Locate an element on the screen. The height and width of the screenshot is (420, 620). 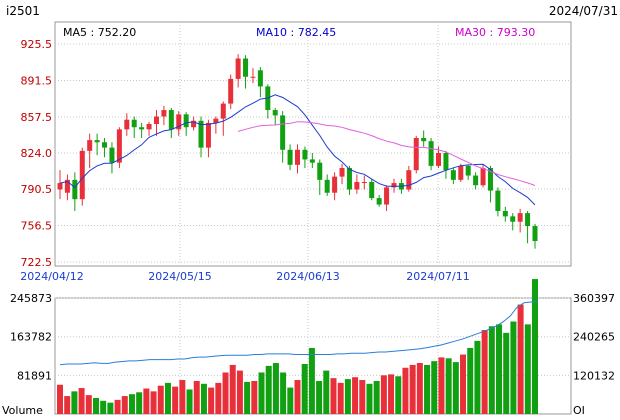
price-tick-label: 824.0 is located at coordinates (37, 153).